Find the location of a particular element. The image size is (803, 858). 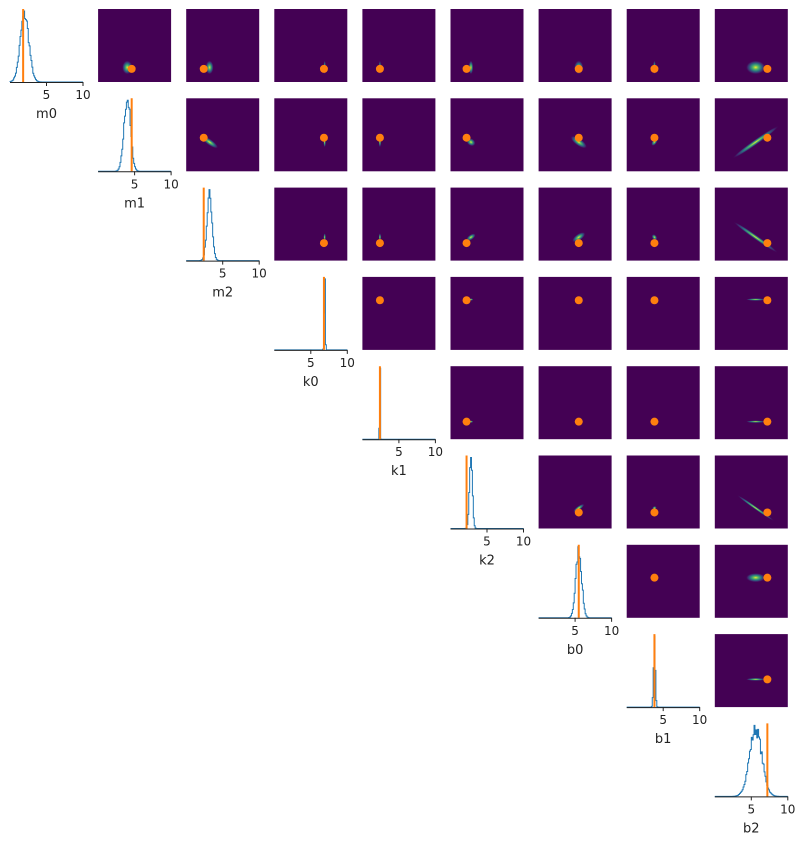

density-panel-m1-b2 is located at coordinates (751, 135).